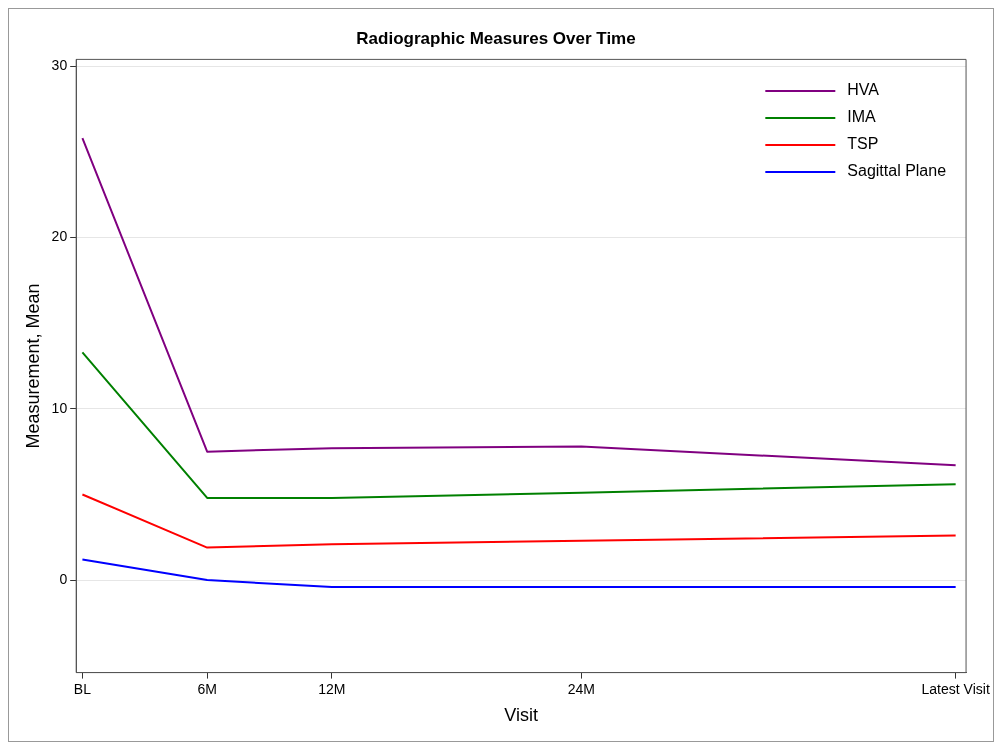  Describe the element at coordinates (863, 144) in the screenshot. I see `legend-label: TSP` at that location.